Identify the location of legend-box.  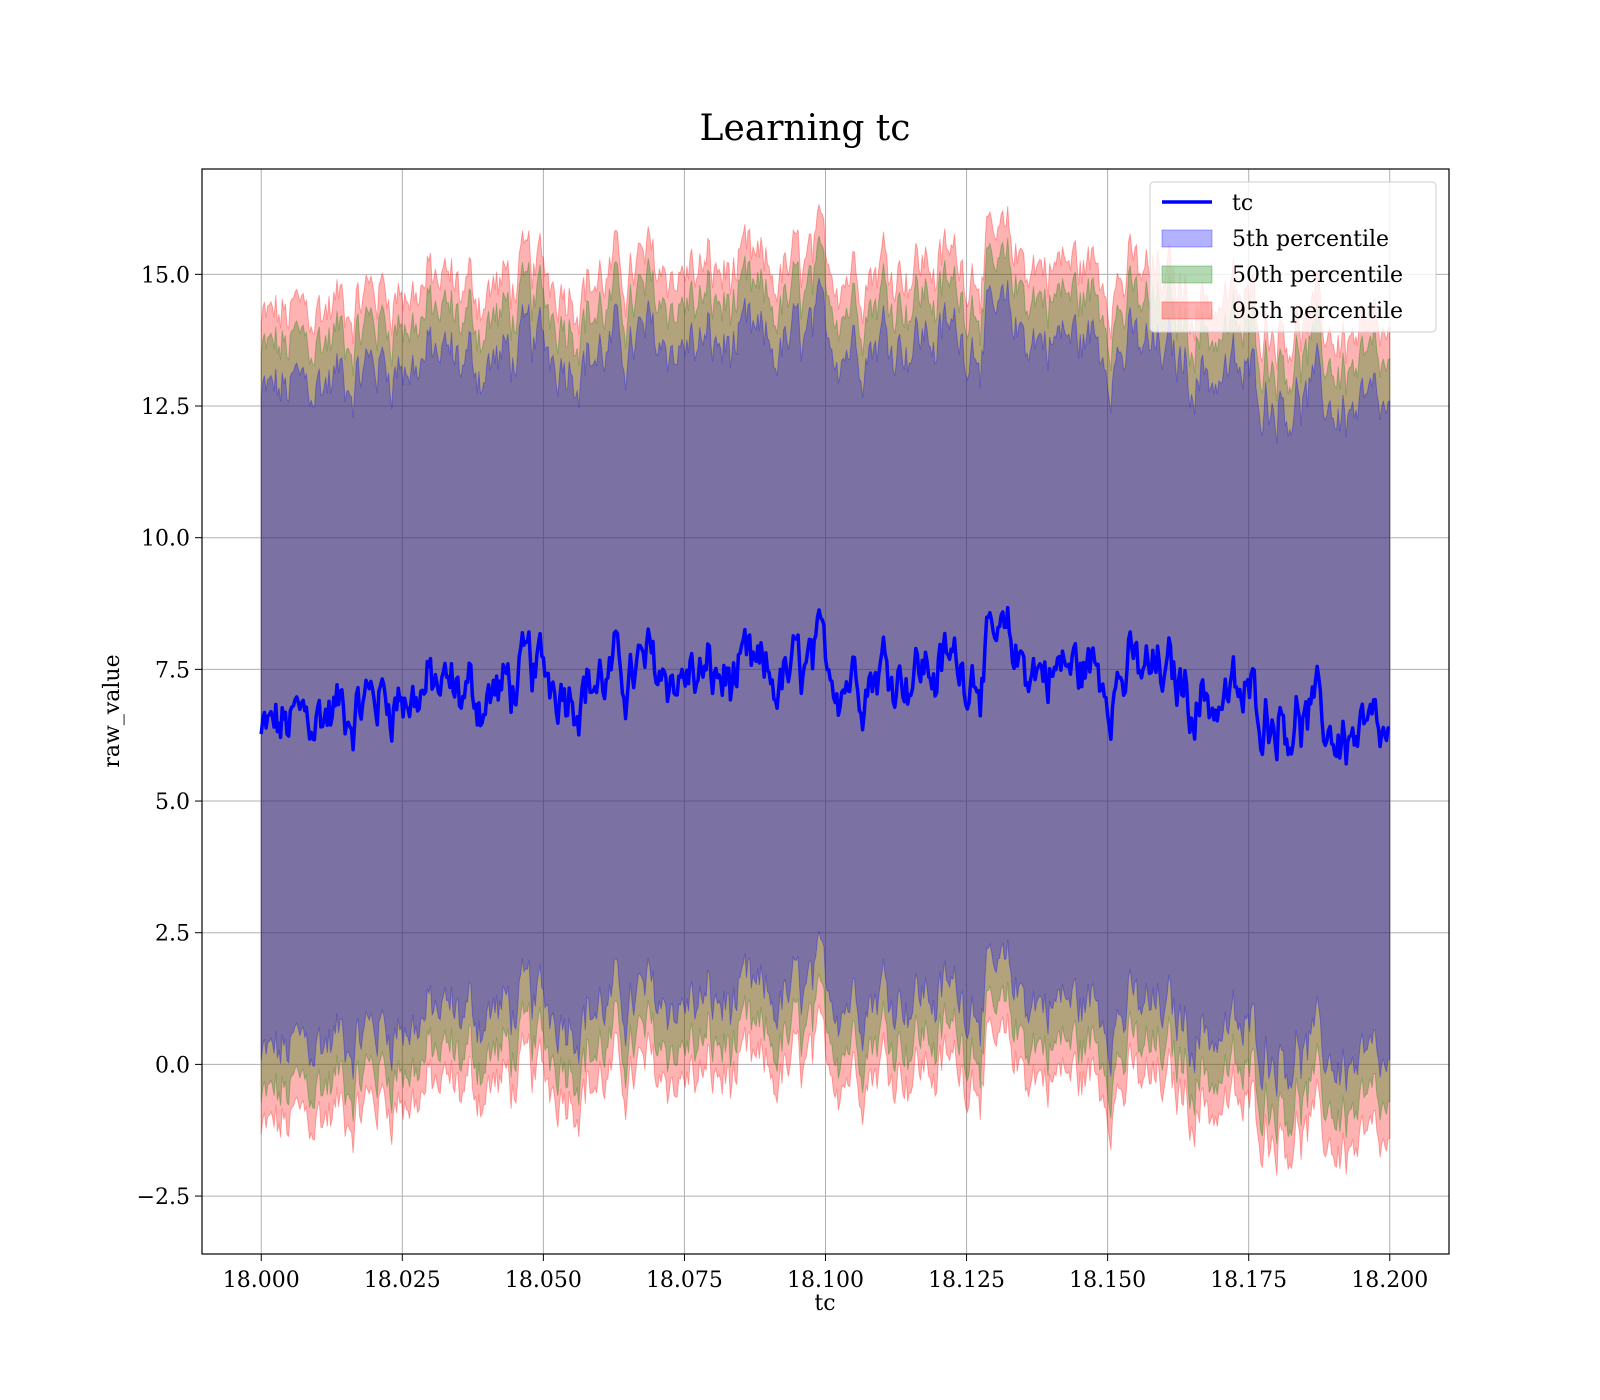
(1293, 257).